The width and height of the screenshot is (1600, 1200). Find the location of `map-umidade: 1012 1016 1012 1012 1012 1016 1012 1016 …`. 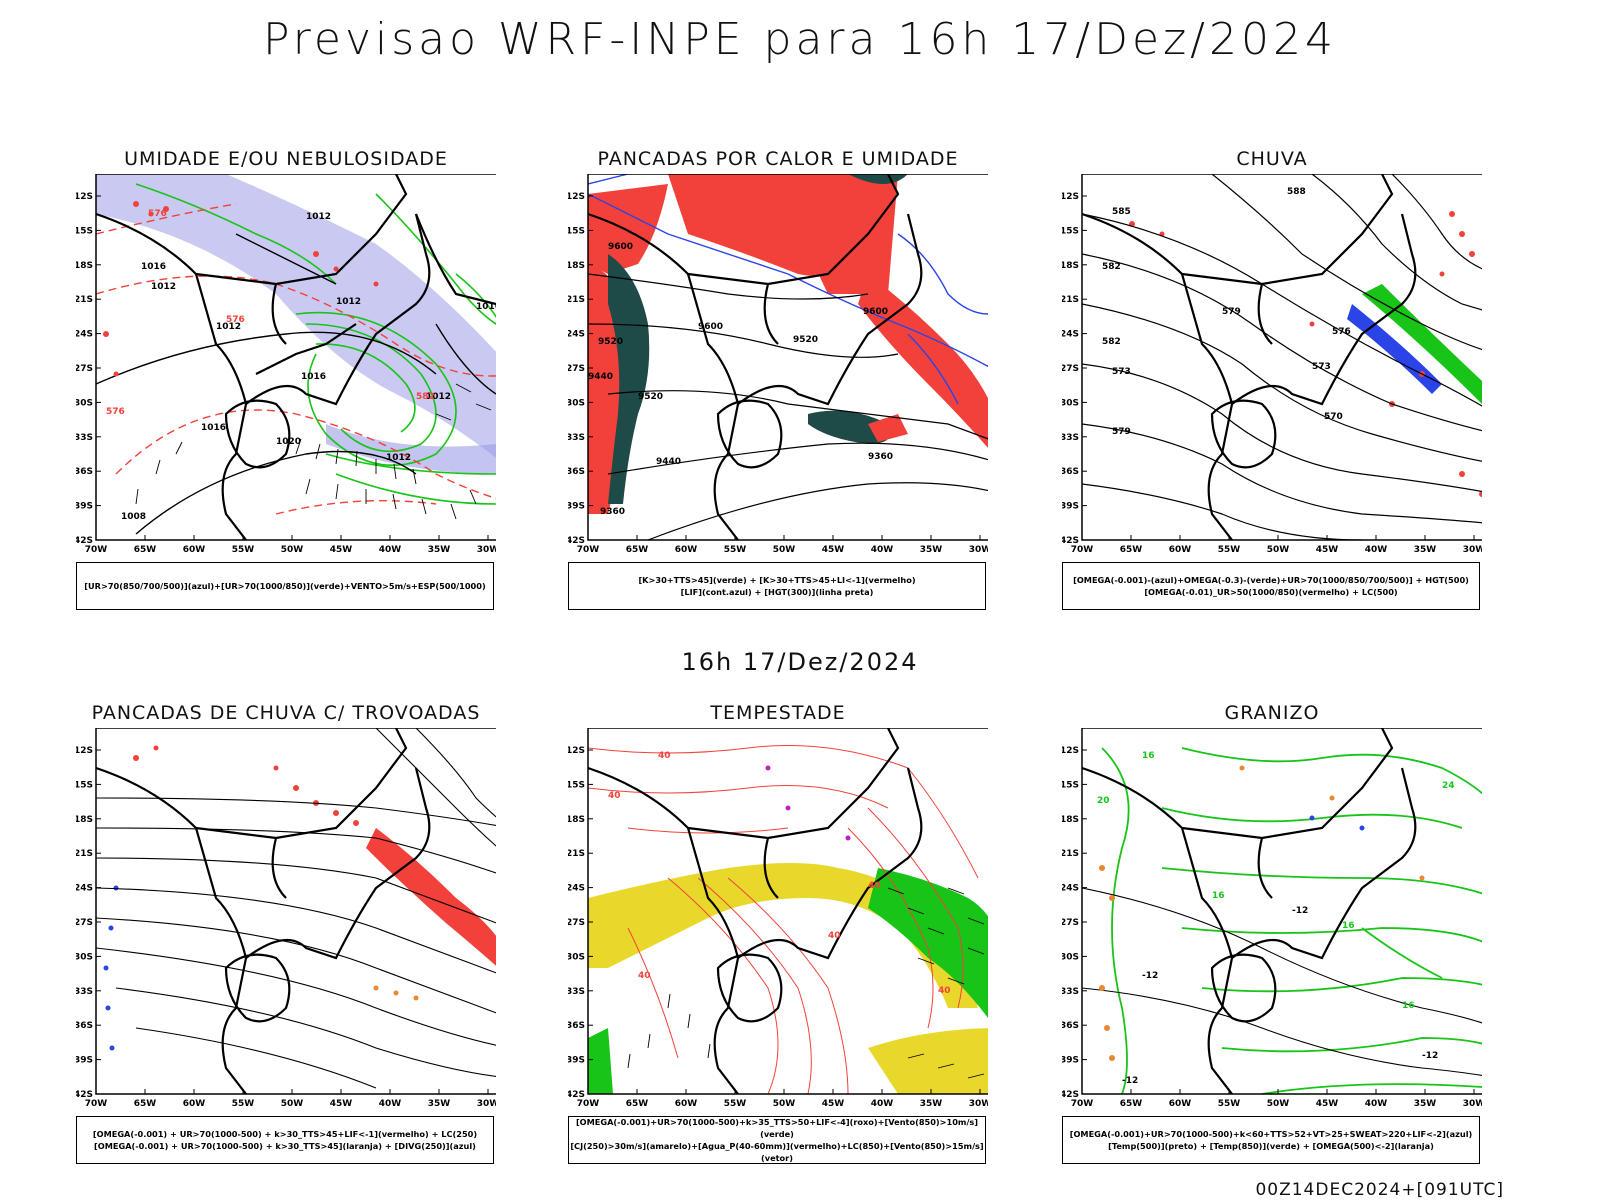

map-umidade: 1012 1016 1012 1012 1012 1016 1012 1016 … is located at coordinates (286, 364).